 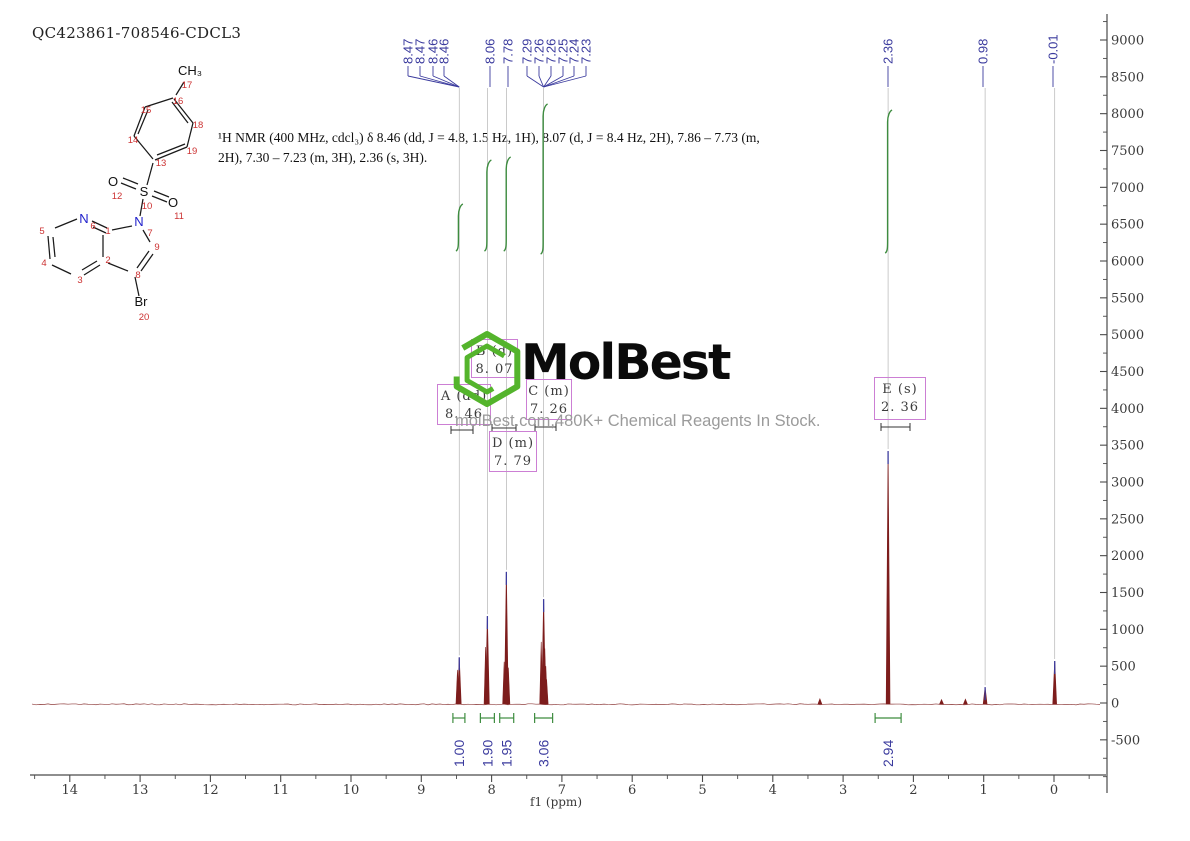 What do you see at coordinates (913, 790) in the screenshot?
I see `svg-text: 2` at bounding box center [913, 790].